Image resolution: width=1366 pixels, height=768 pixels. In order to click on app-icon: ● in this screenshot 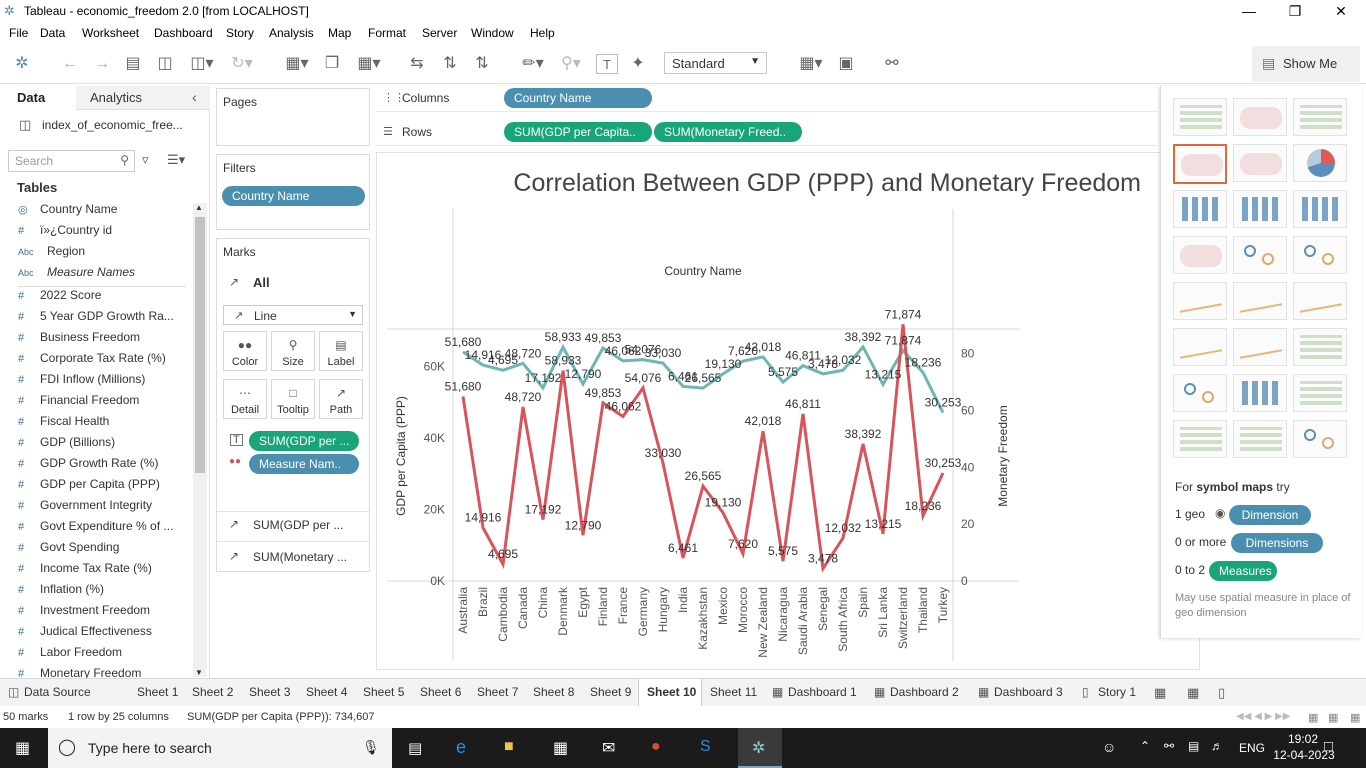, I will do `click(656, 746)`.